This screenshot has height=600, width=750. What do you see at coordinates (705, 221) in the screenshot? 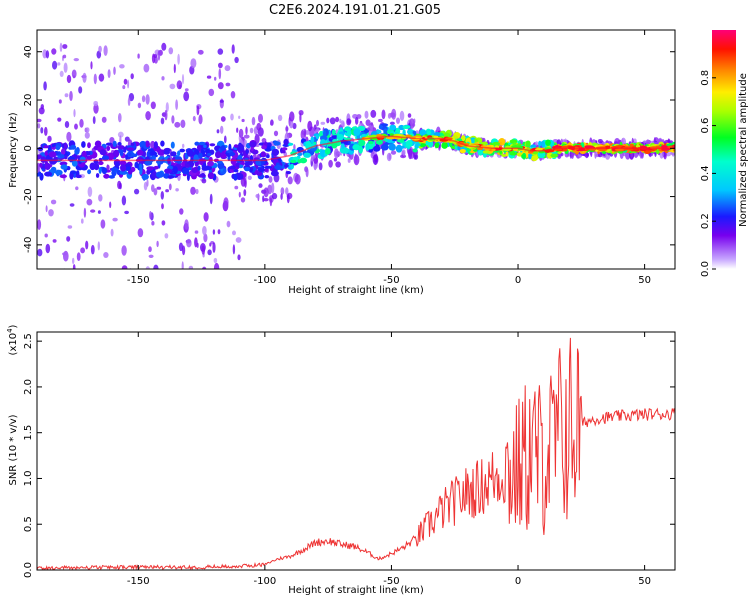
I see `colorbar-tick-label: 0.2` at bounding box center [705, 221].